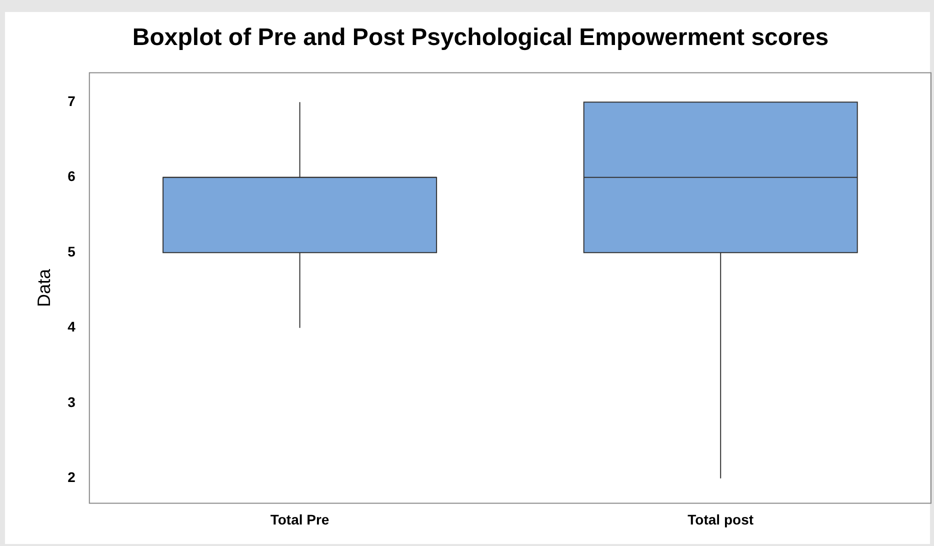 The height and width of the screenshot is (546, 934). What do you see at coordinates (72, 477) in the screenshot?
I see `y-tick-label: 2` at bounding box center [72, 477].